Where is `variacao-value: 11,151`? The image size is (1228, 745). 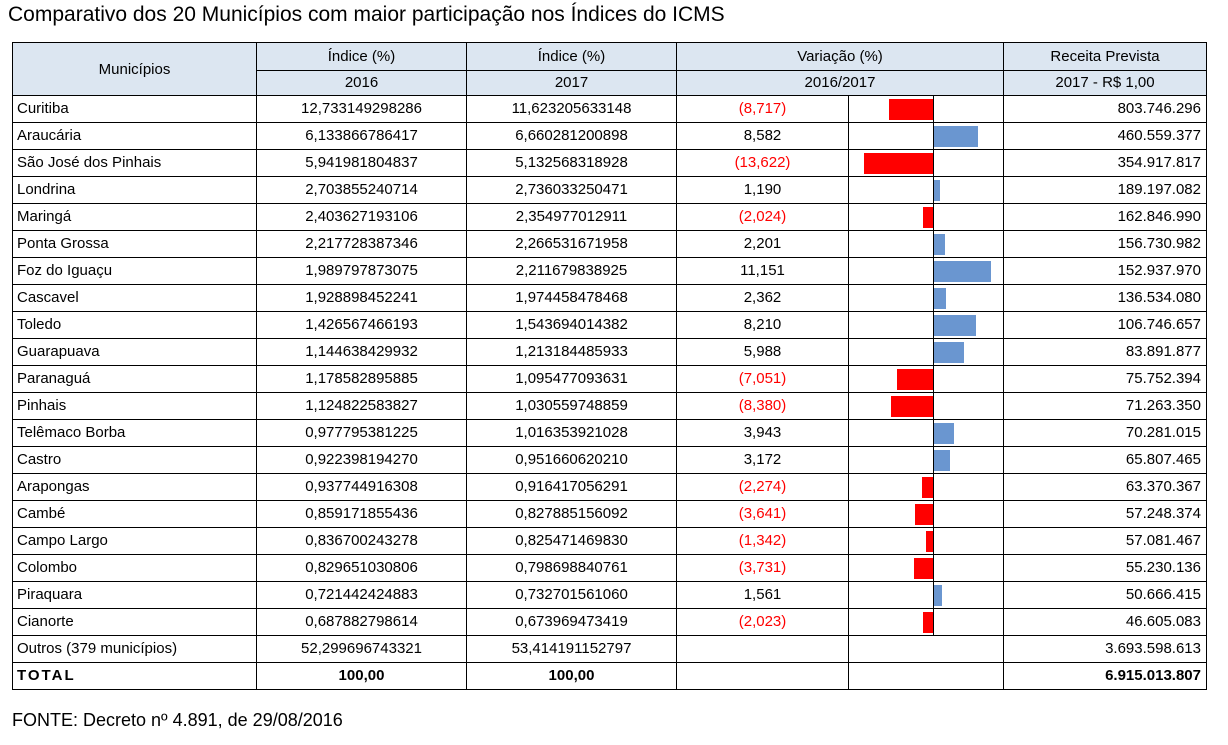 variacao-value: 11,151 is located at coordinates (762, 271).